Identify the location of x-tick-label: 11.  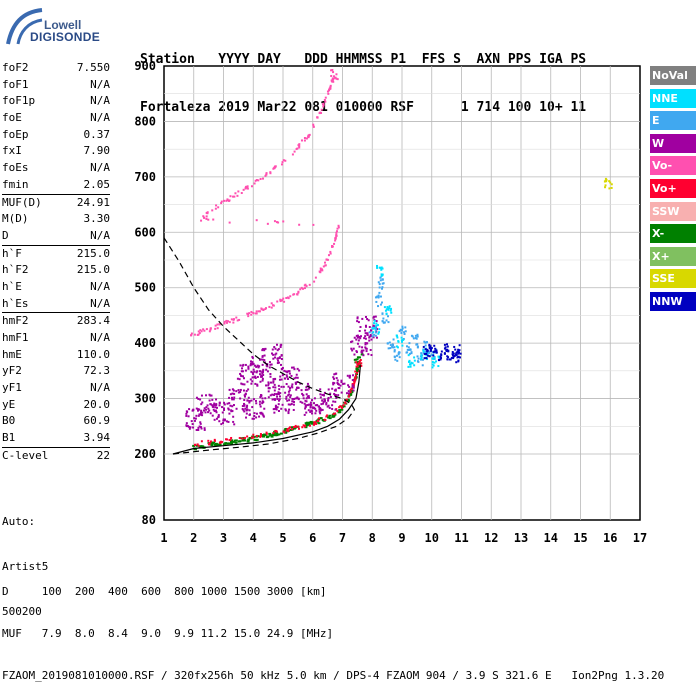
(461, 538).